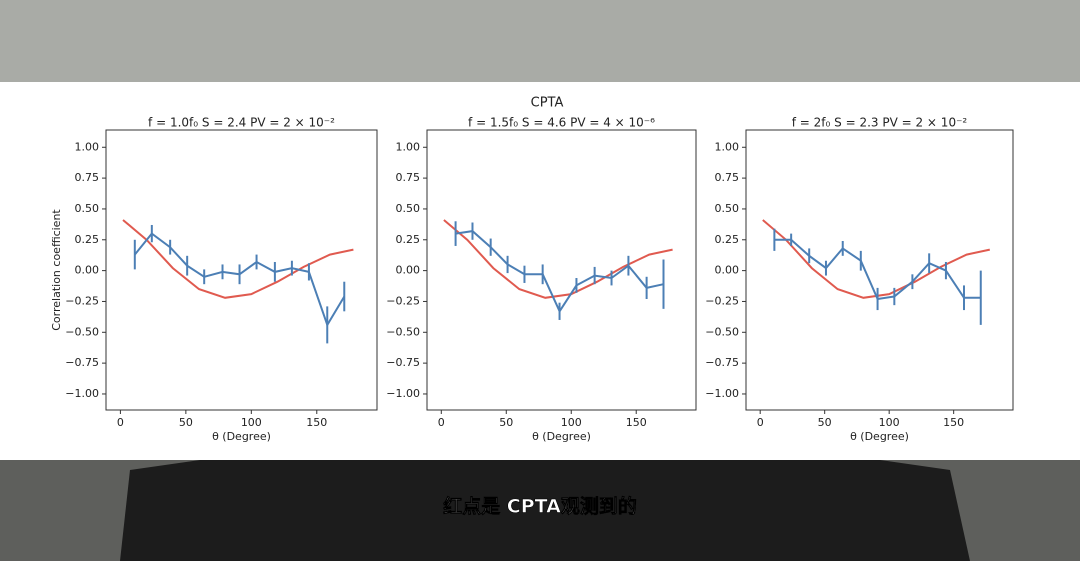  Describe the element at coordinates (880, 123) in the screenshot. I see `chart-title: f = 2f₀ S = 2.3 PV = 2 × 10⁻²` at that location.